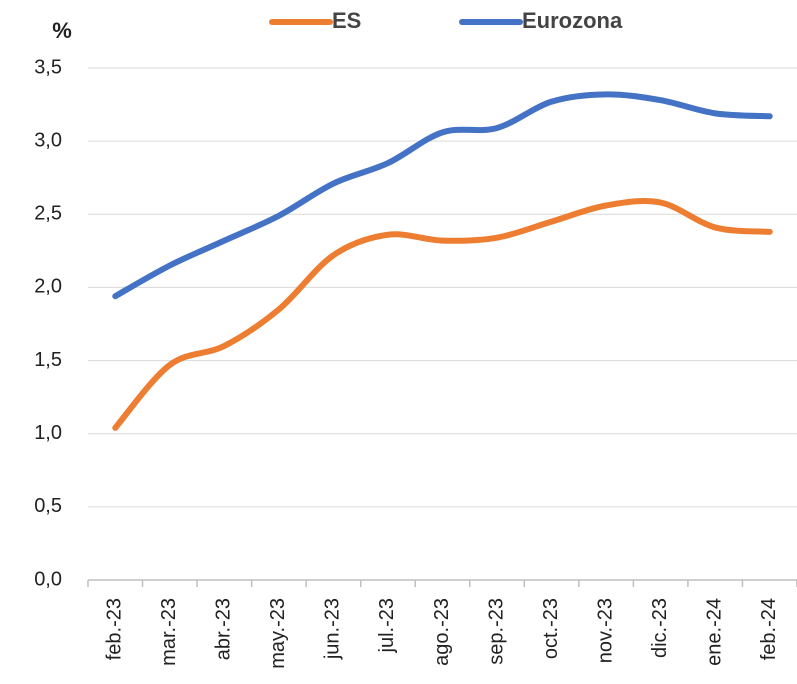 Image resolution: width=797 pixels, height=684 pixels. I want to click on x-tick-label: ene.-24, so click(714, 632).